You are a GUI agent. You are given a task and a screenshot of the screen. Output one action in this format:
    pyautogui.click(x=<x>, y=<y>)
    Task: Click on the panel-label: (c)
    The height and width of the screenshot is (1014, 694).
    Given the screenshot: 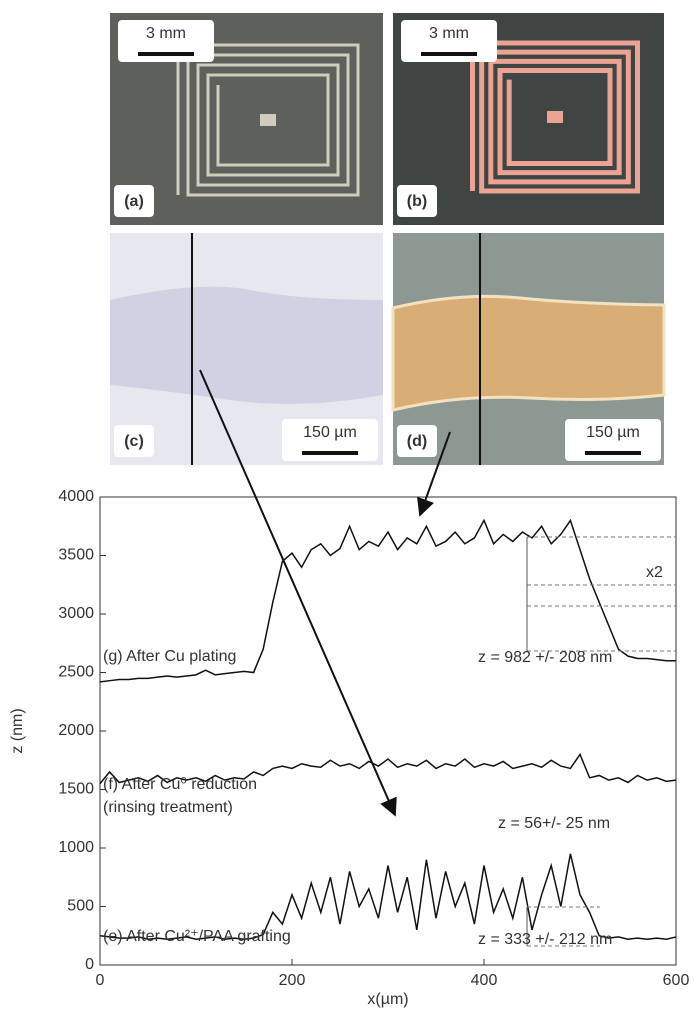 What is the action you would take?
    pyautogui.click(x=134, y=441)
    